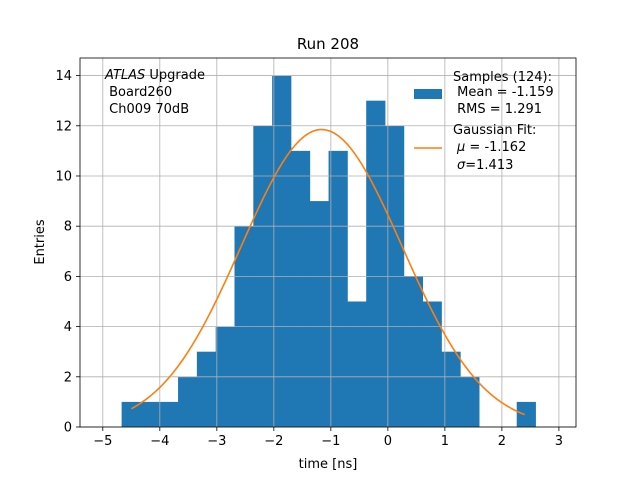  I want to click on x-tick-label: −1, so click(330, 441).